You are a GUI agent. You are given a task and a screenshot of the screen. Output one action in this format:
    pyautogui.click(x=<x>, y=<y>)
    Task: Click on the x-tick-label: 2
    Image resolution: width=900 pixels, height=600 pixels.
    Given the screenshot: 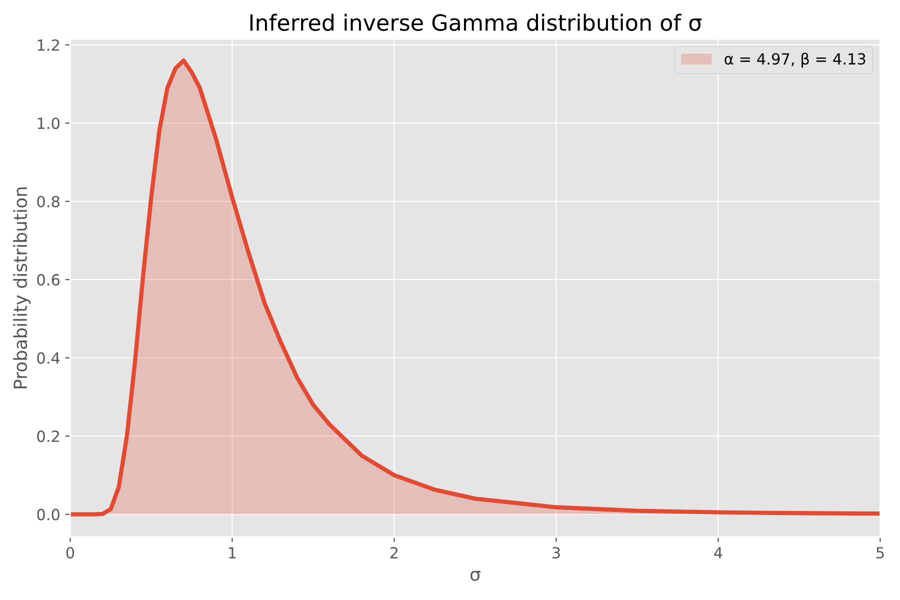 What is the action you would take?
    pyautogui.click(x=394, y=552)
    